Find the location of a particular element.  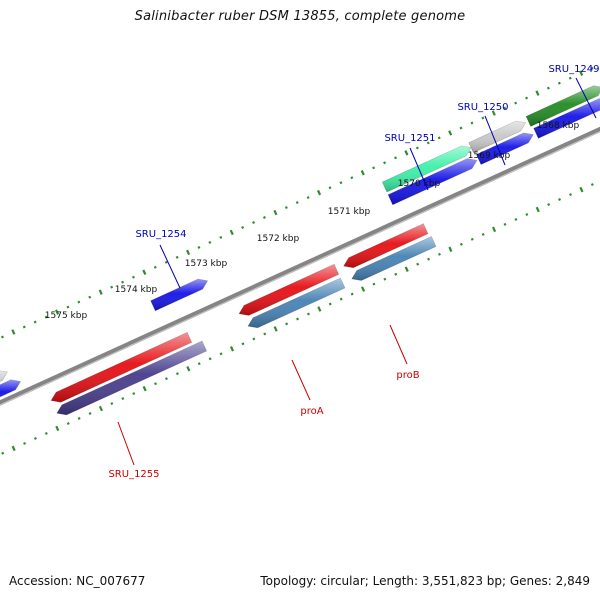

accession-text: Accession: NC_007677 is located at coordinates (77, 581).